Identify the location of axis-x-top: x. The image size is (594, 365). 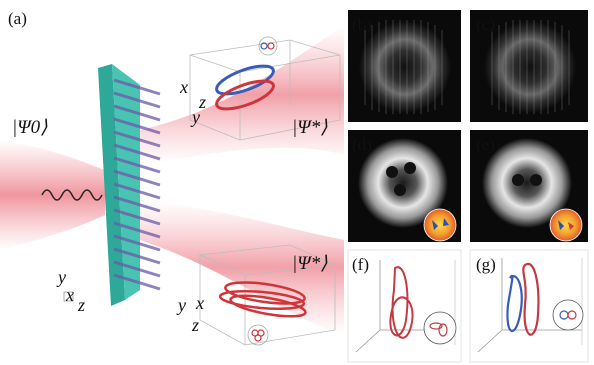
(184, 87).